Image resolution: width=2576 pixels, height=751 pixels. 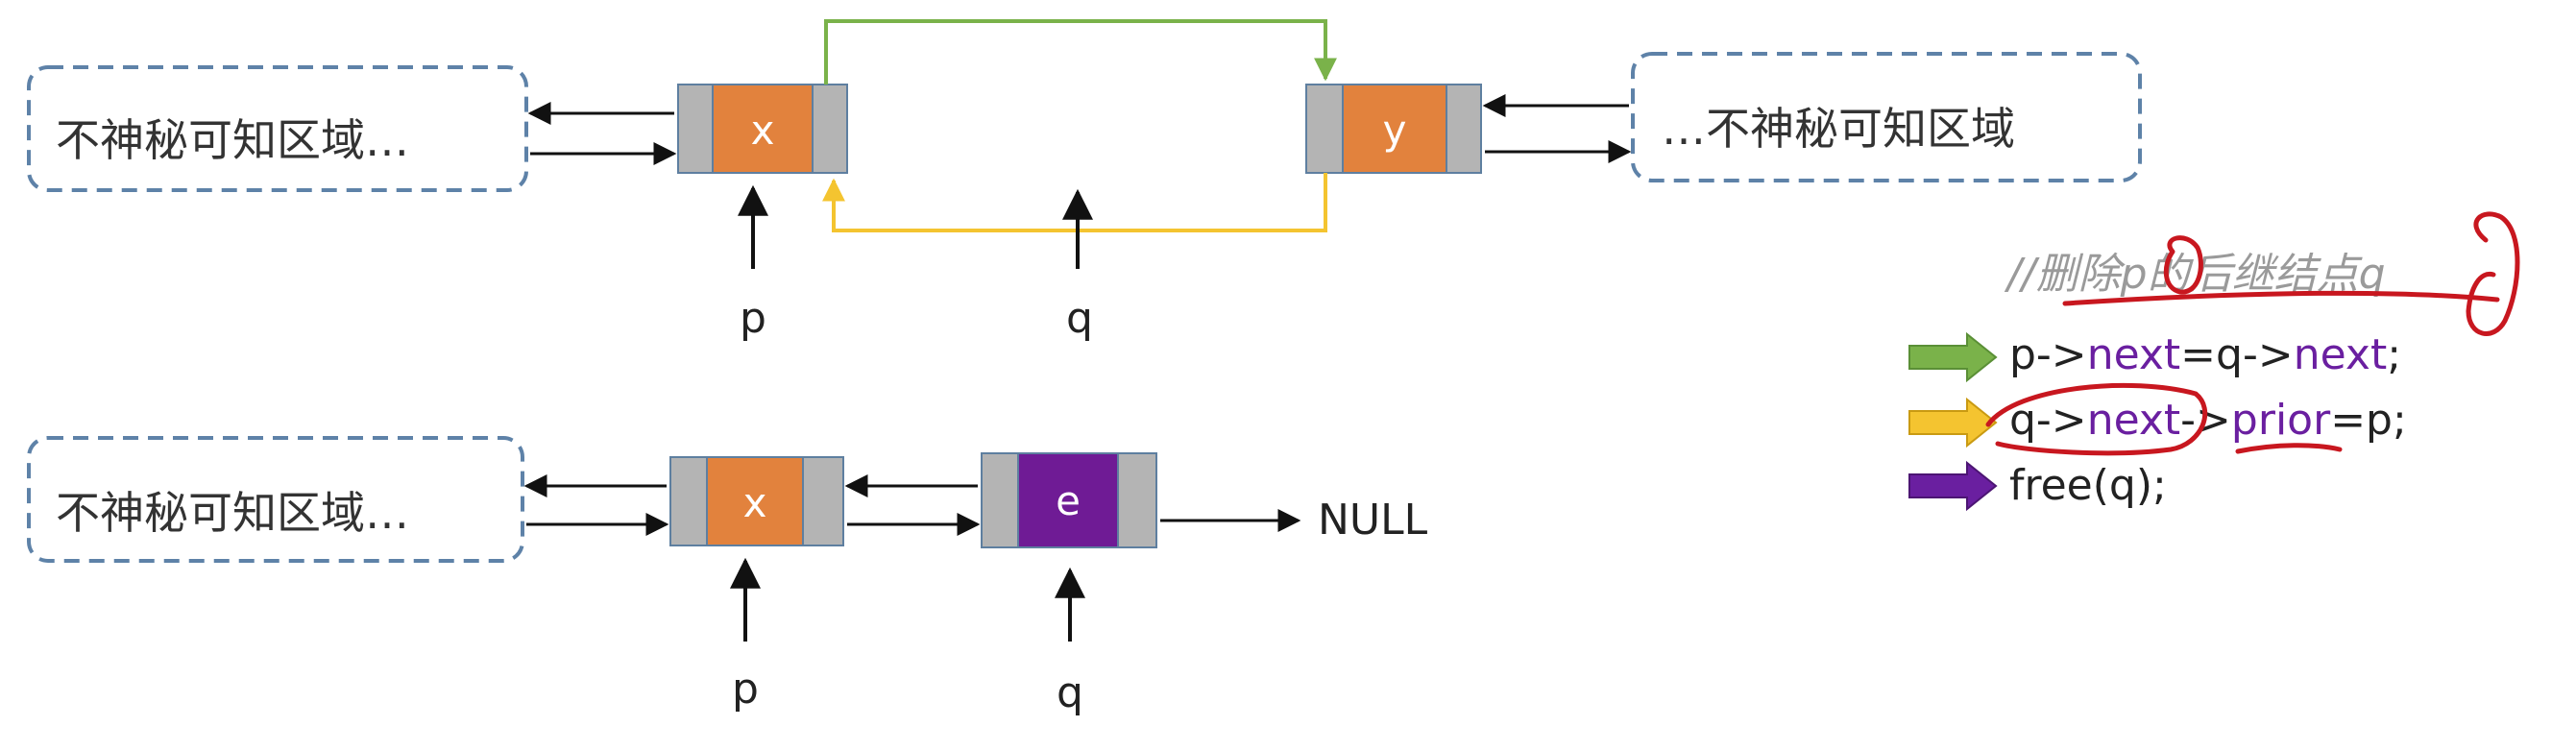 I want to click on null-label: NULL, so click(x=1373, y=520).